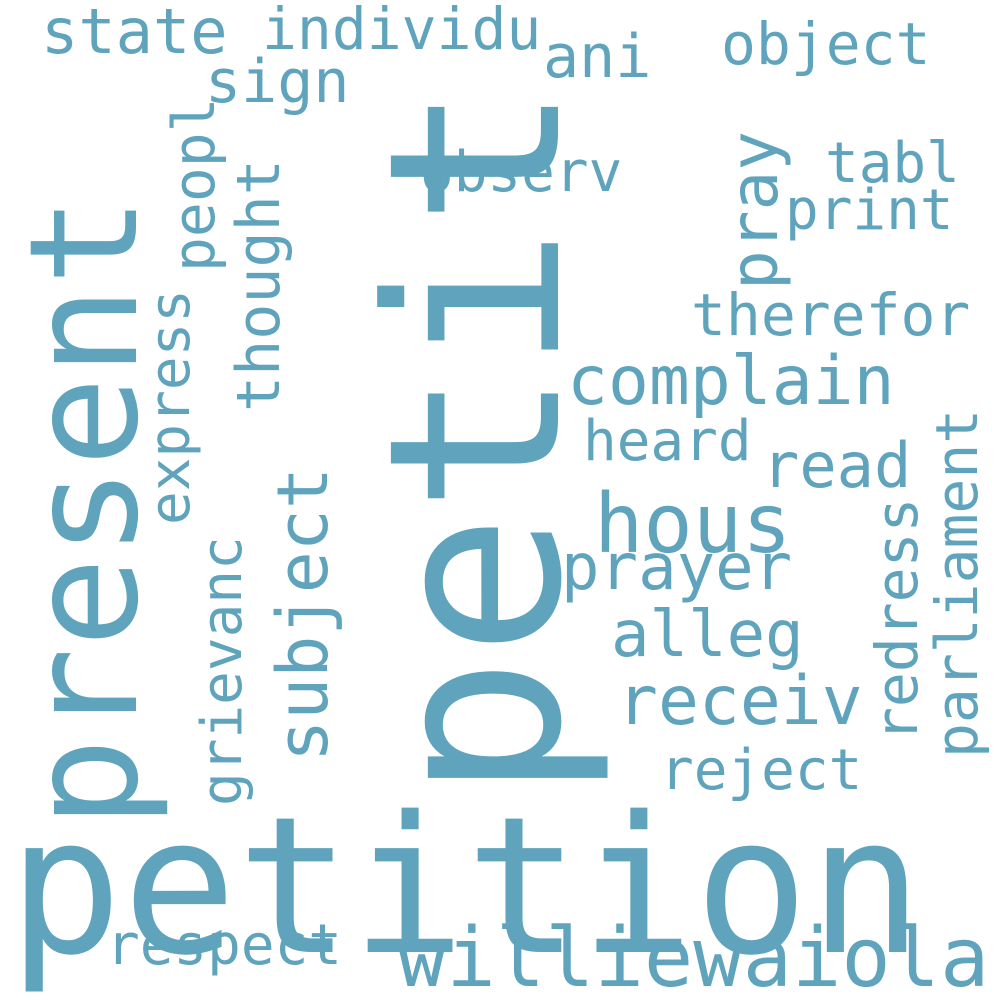  I want to click on word-tabl: tabl, so click(892, 163).